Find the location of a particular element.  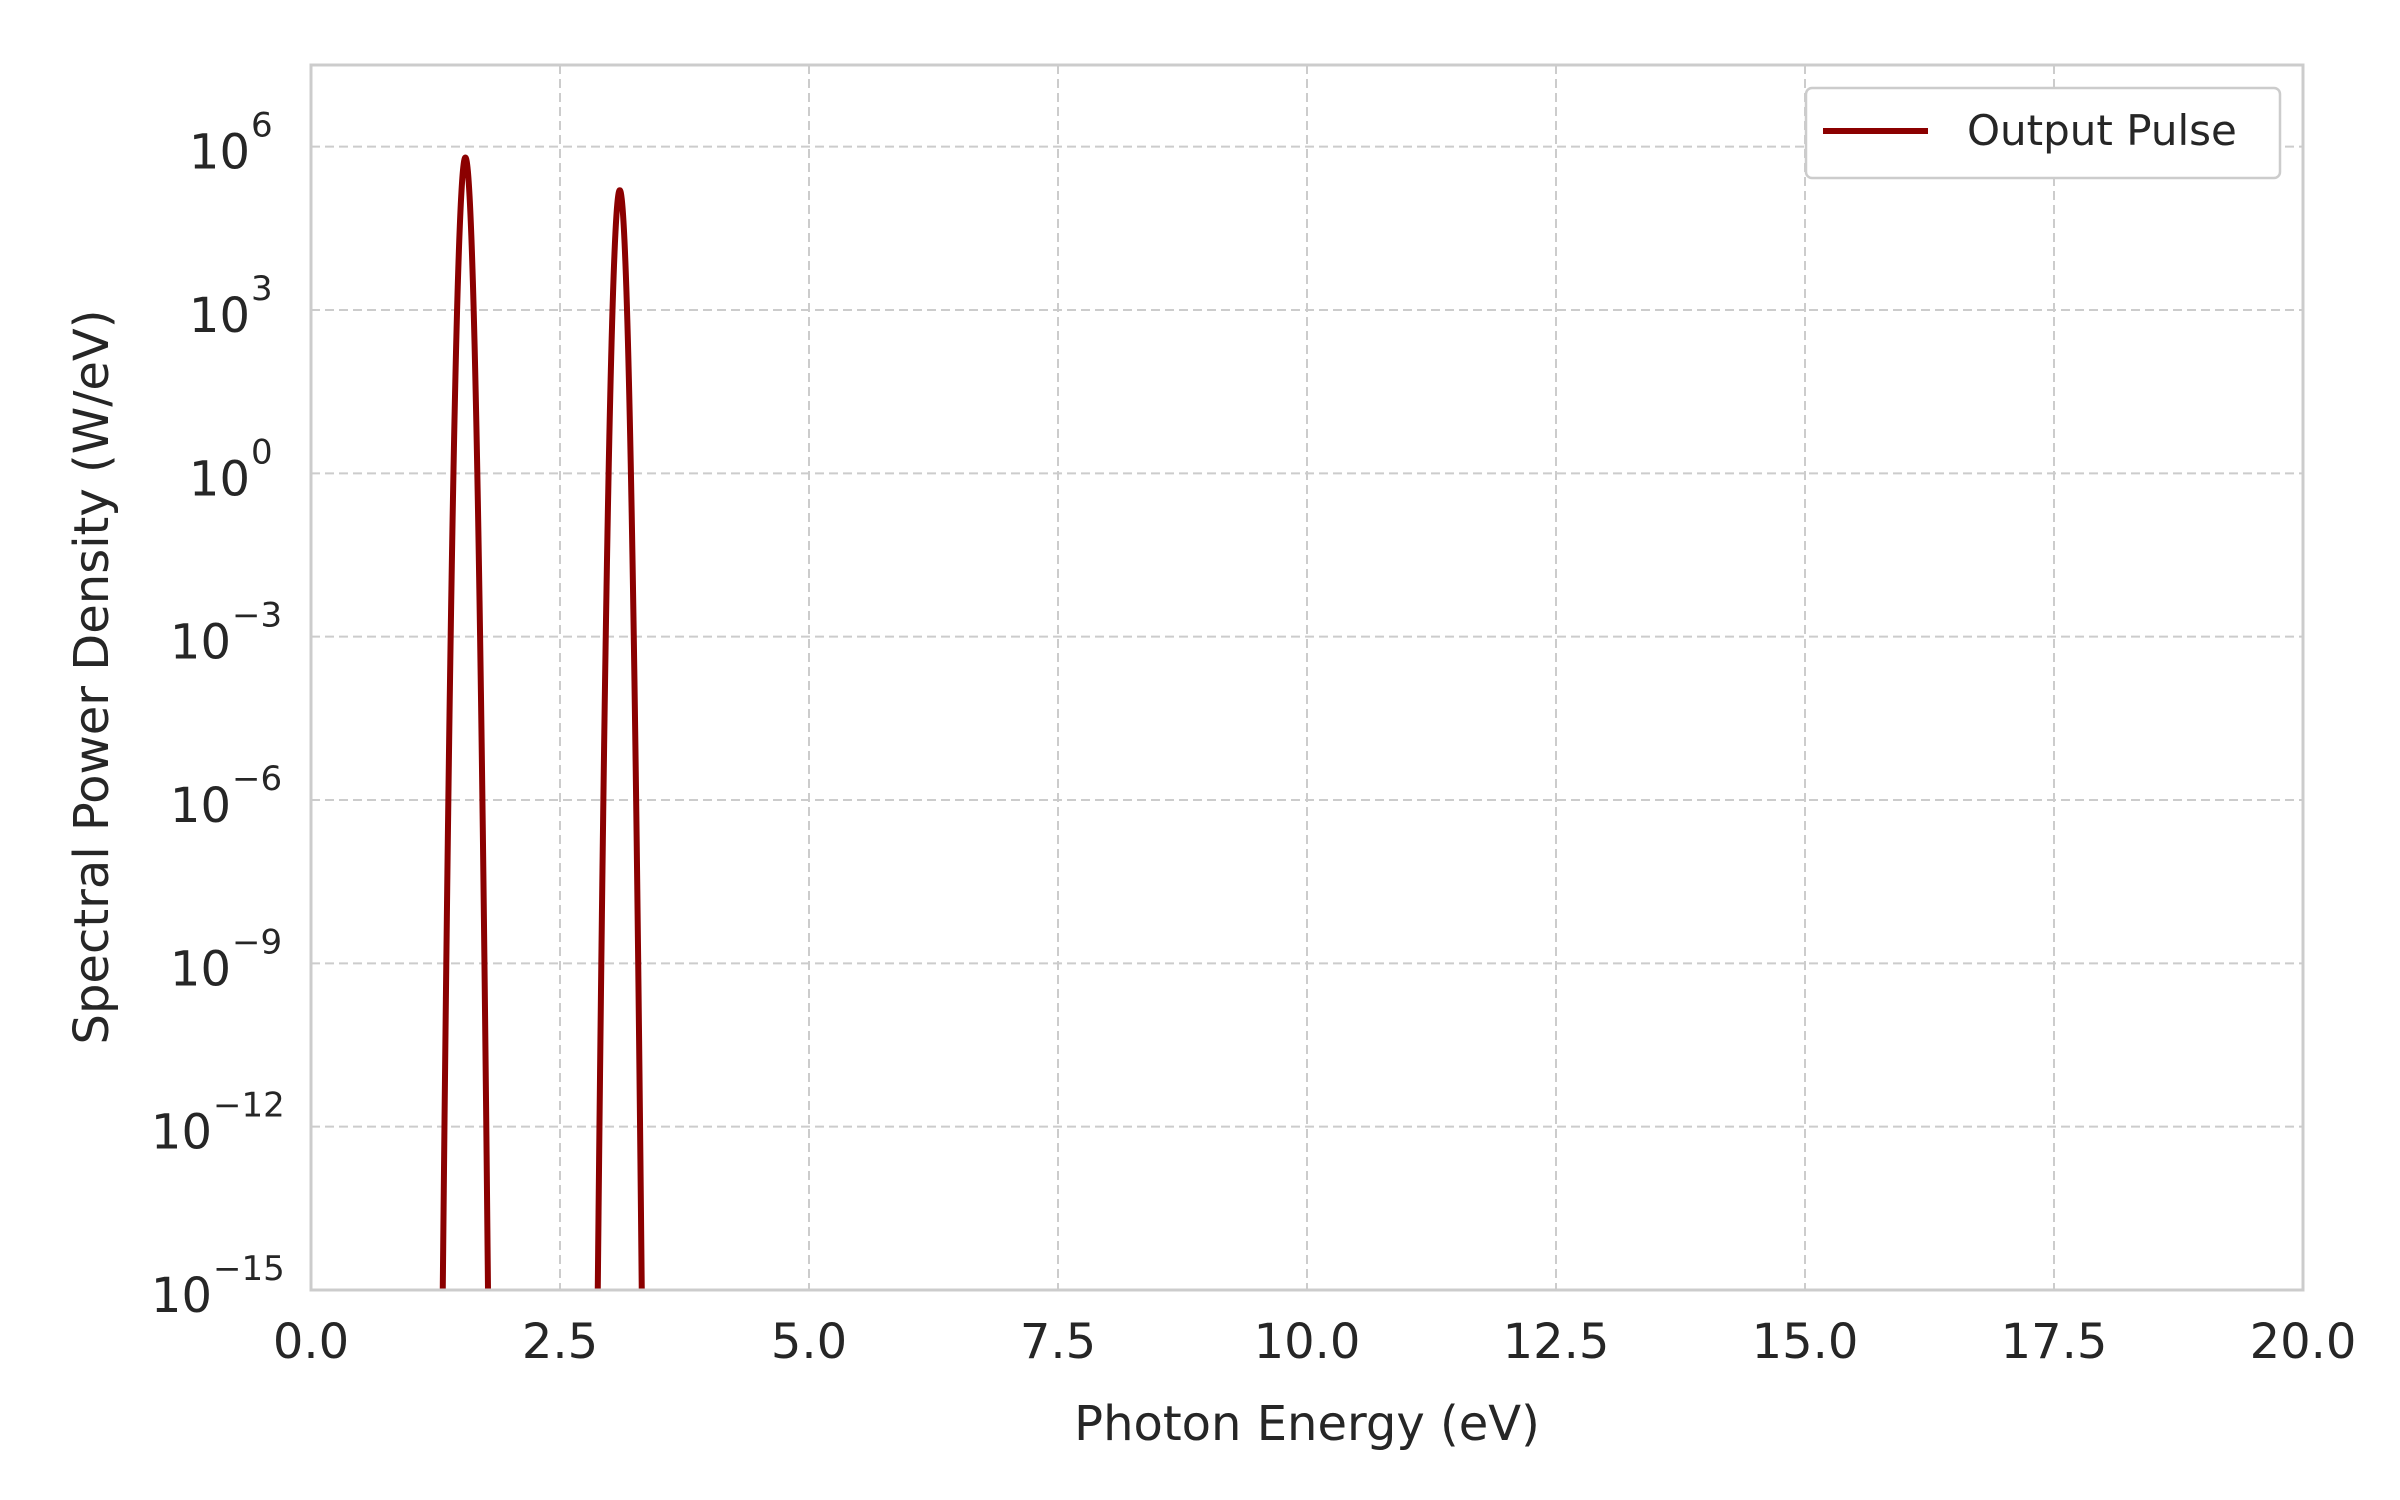

y-tick-label: 10 −9 is located at coordinates (226, 959).